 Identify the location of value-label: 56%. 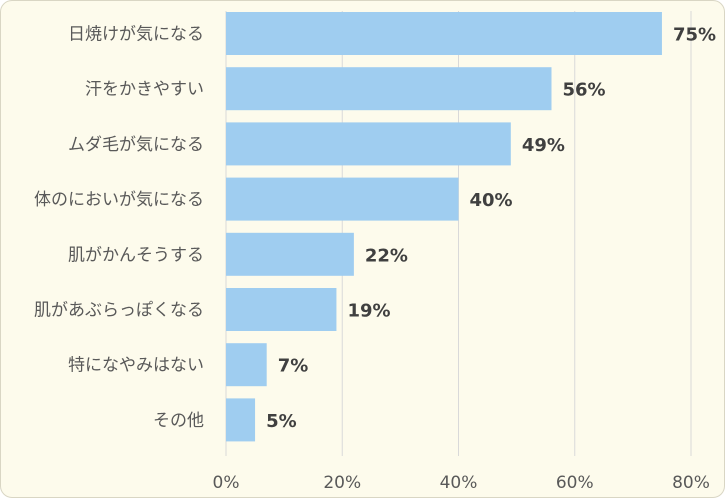
(584, 90).